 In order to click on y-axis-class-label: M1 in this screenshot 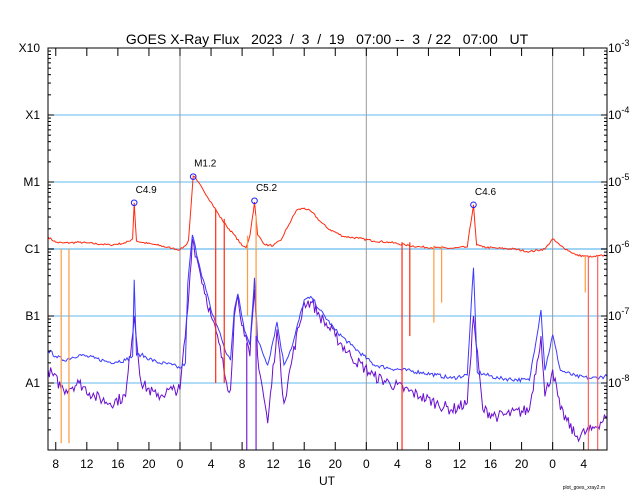, I will do `click(31, 182)`.